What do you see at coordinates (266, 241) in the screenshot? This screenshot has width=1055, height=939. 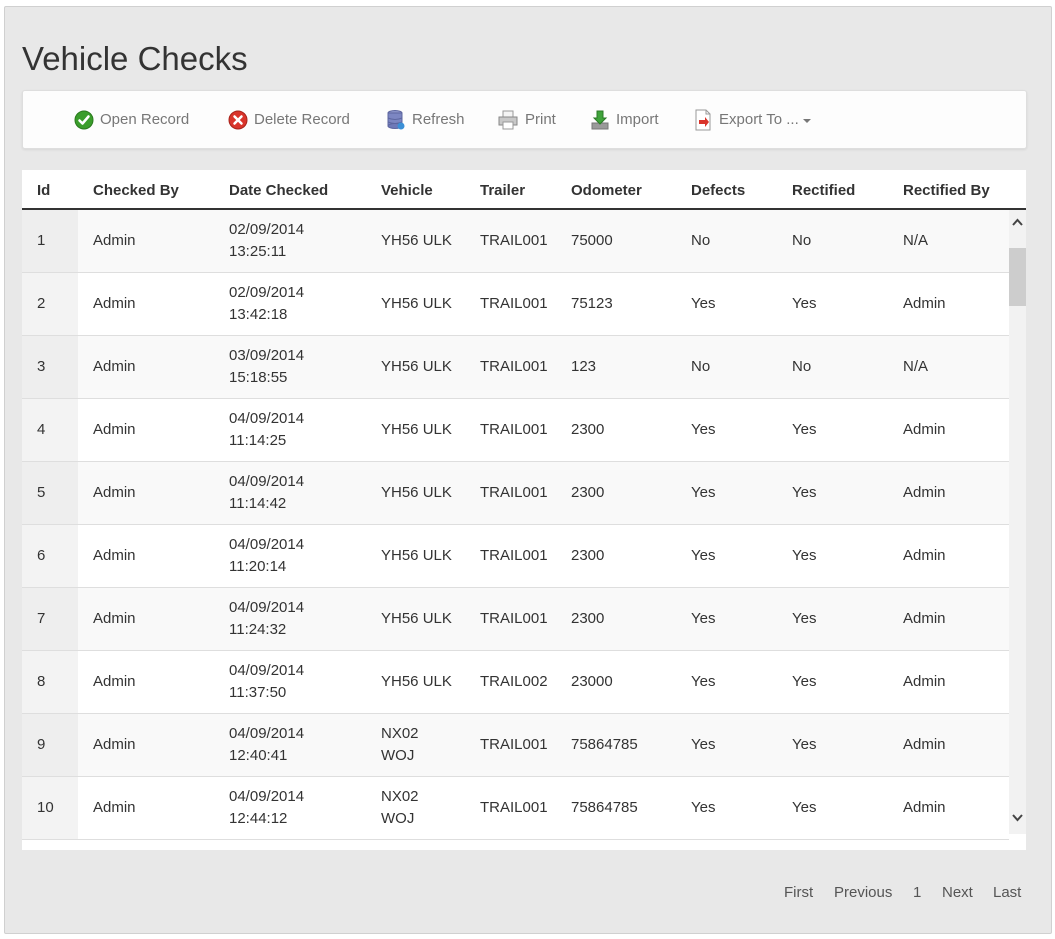 I see `cell-date-checked: 02/09/2014 13:25:11` at bounding box center [266, 241].